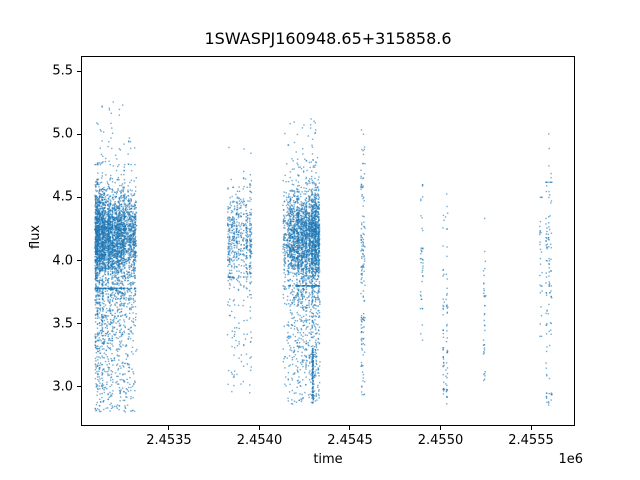  I want to click on y-axis-label: flux, so click(35, 236).